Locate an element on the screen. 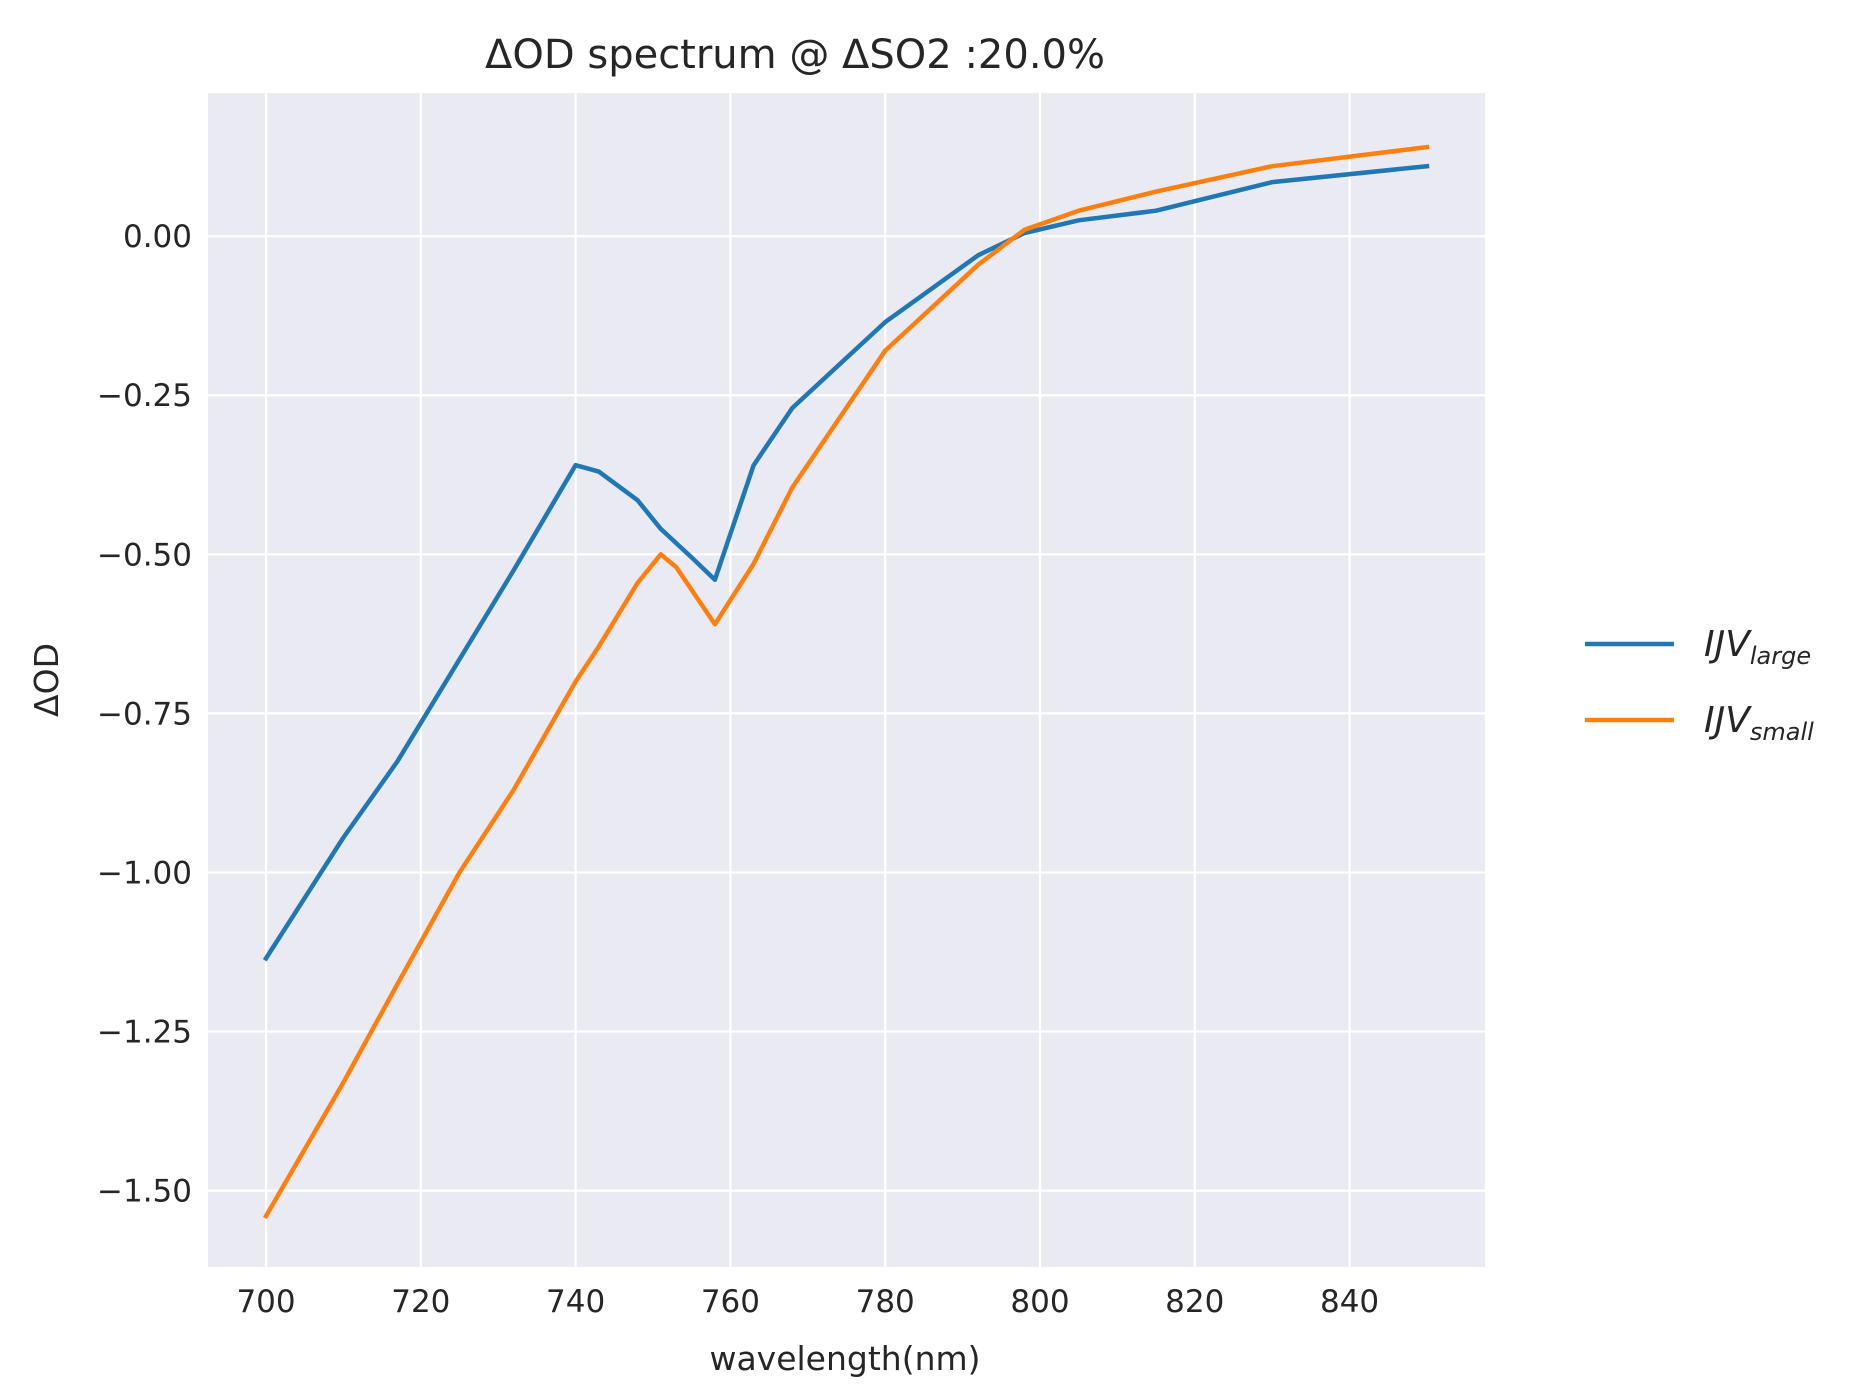  x-axis-label: wavelength(nm) is located at coordinates (844, 1358).